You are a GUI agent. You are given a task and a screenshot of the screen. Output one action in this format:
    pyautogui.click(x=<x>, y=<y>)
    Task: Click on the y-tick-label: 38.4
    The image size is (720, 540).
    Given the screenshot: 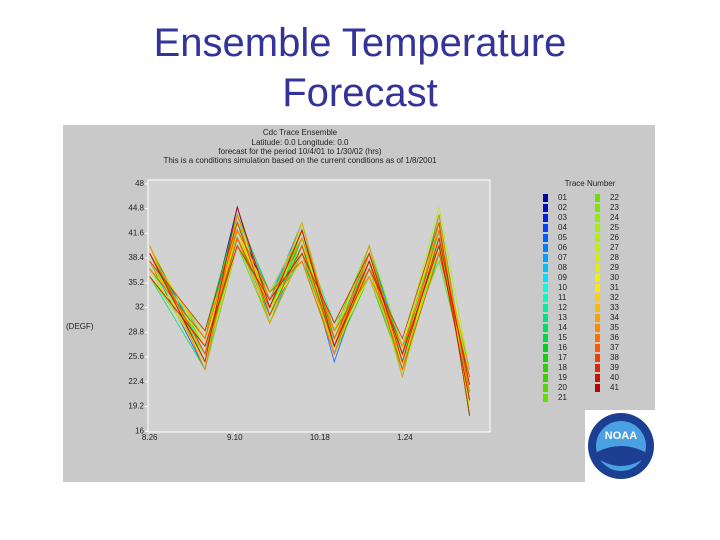 What is the action you would take?
    pyautogui.click(x=136, y=257)
    